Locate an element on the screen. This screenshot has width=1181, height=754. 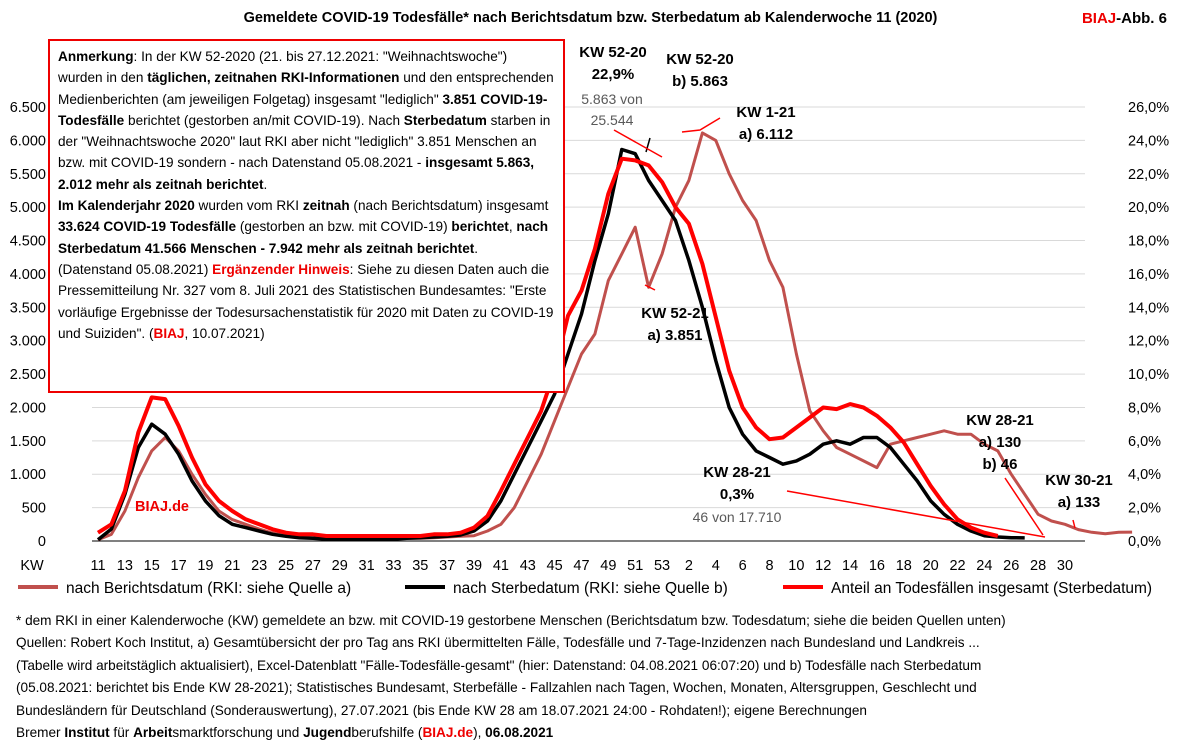
y2-tick-label: 18,0% is located at coordinates (1148, 242).